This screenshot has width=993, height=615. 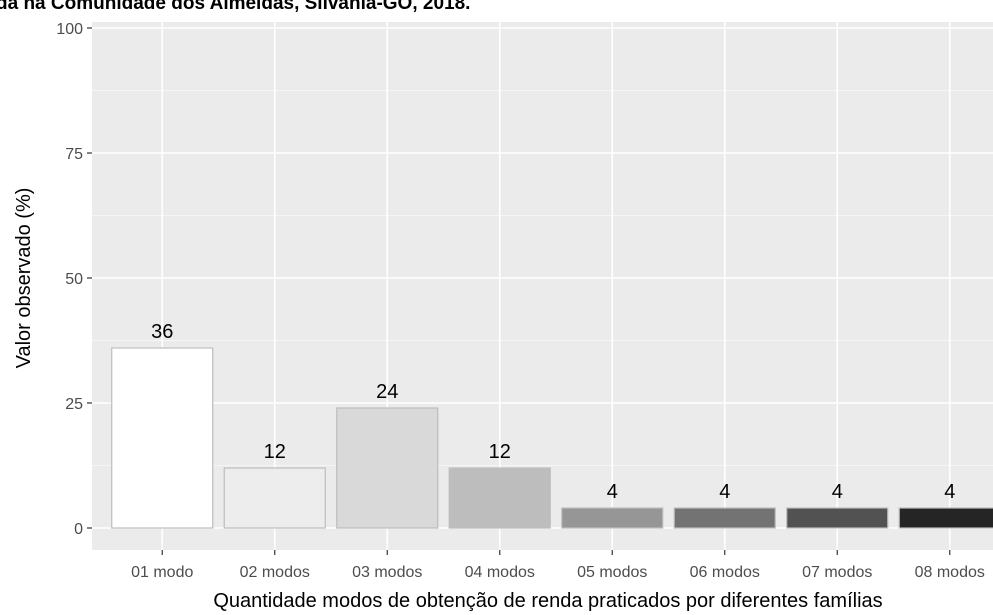 What do you see at coordinates (78, 529) in the screenshot?
I see `y-tick-label: 0` at bounding box center [78, 529].